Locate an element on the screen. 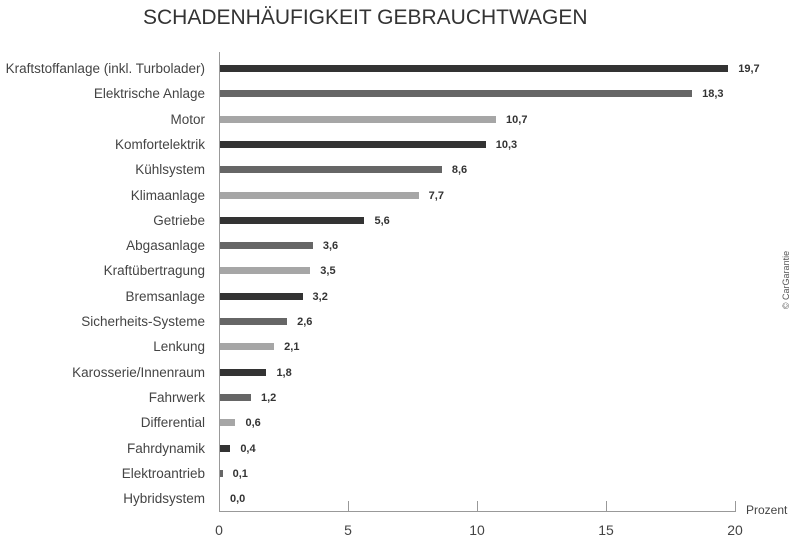  category-label: Lenkung is located at coordinates (179, 347).